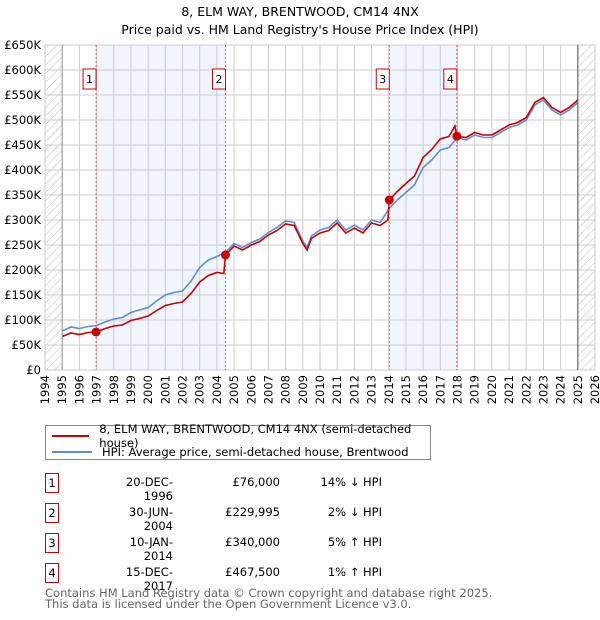 This screenshot has width=600, height=620. What do you see at coordinates (526, 389) in the screenshot?
I see `x-tick-label: 2022` at bounding box center [526, 389].